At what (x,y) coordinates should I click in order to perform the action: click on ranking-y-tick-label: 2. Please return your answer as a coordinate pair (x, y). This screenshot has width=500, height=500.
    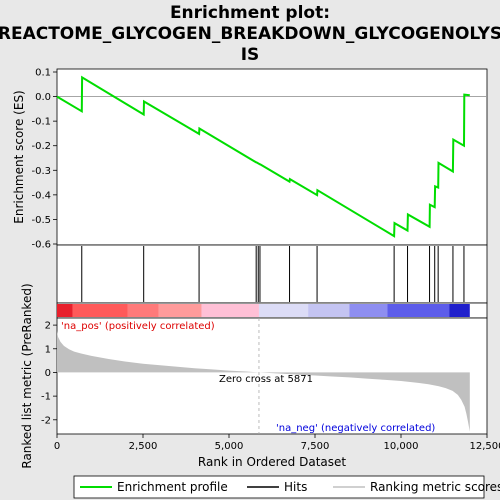
    Looking at the image, I should click on (48, 326).